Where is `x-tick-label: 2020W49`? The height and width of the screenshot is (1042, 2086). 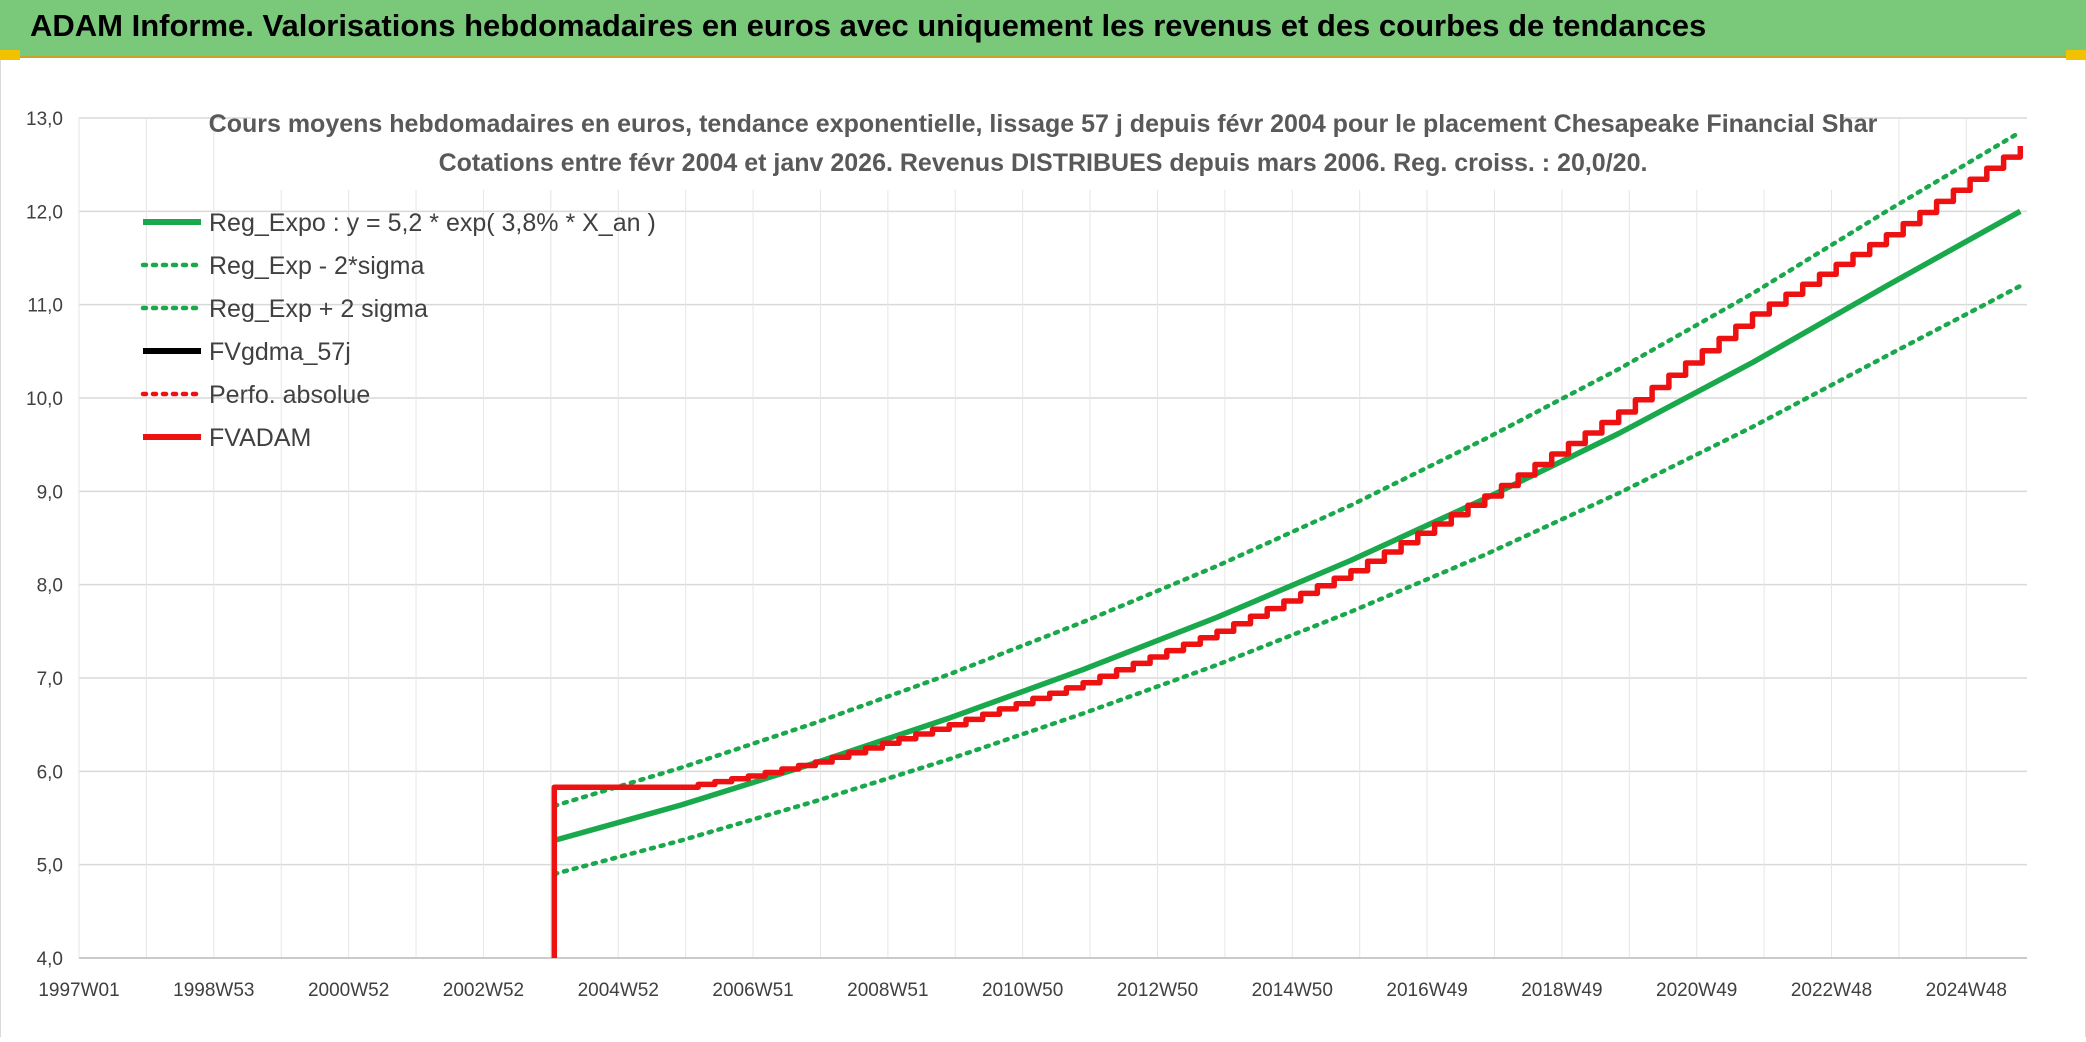
x-tick-label: 2020W49 is located at coordinates (1696, 990).